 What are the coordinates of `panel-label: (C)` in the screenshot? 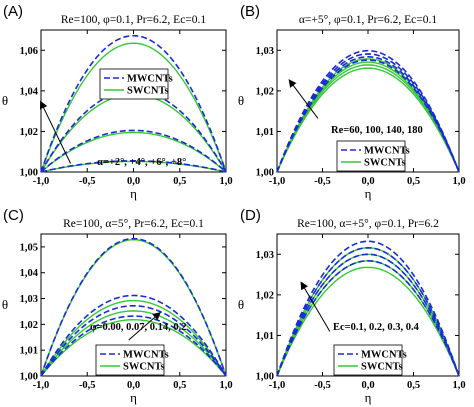 It's located at (13, 215).